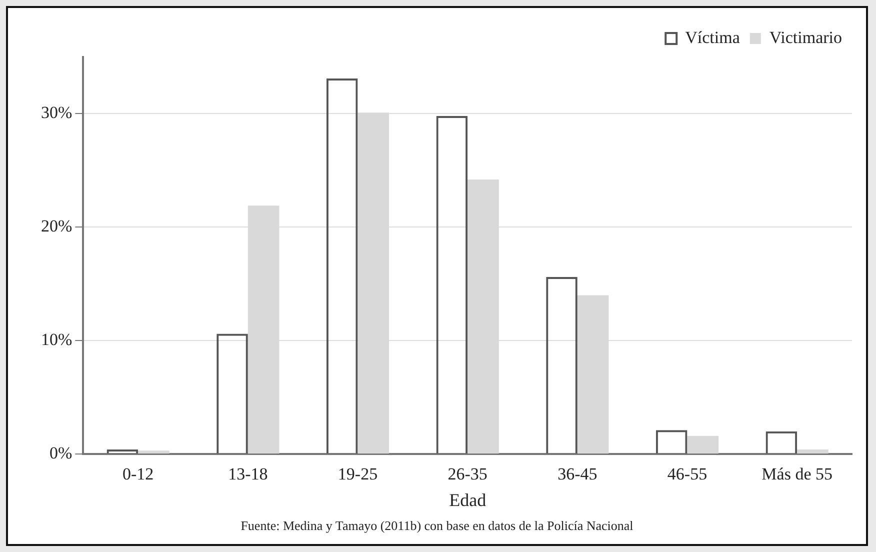 The width and height of the screenshot is (876, 552). What do you see at coordinates (358, 474) in the screenshot?
I see `x-tick-label: 19-25` at bounding box center [358, 474].